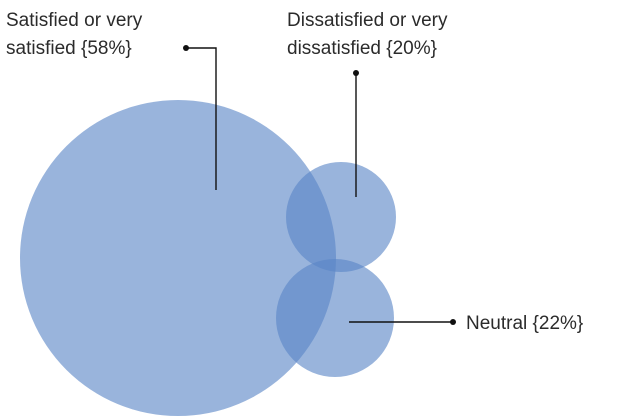 This screenshot has width=618, height=416. I want to click on bubble-dissatisfied, so click(341, 217).